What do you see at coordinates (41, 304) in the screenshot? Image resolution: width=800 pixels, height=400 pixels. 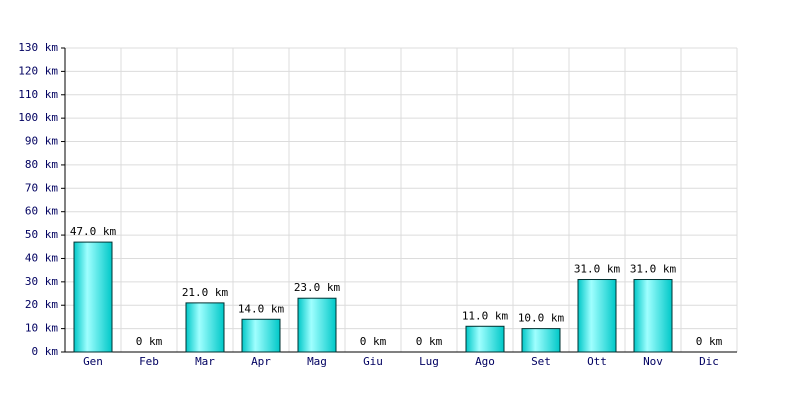 I see `y-tick-label: 20 km` at bounding box center [41, 304].